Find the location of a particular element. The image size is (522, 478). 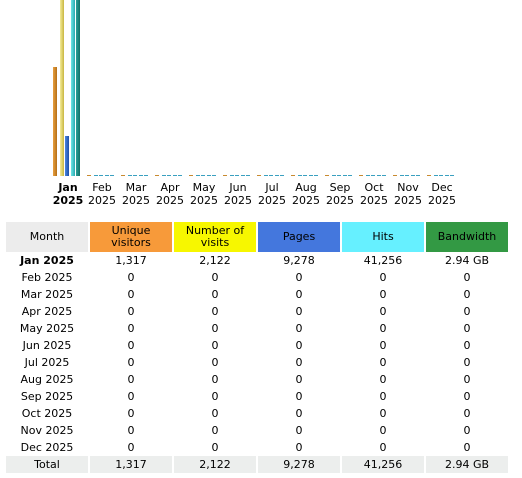

bar-hits-jan is located at coordinates (73, 88).